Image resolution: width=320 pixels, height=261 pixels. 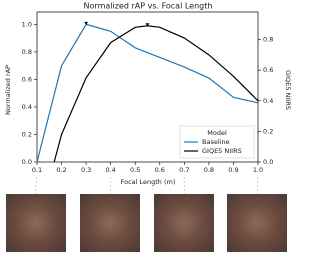 What do you see at coordinates (160, 170) in the screenshot?
I see `x-tick-label: 0.6` at bounding box center [160, 170].